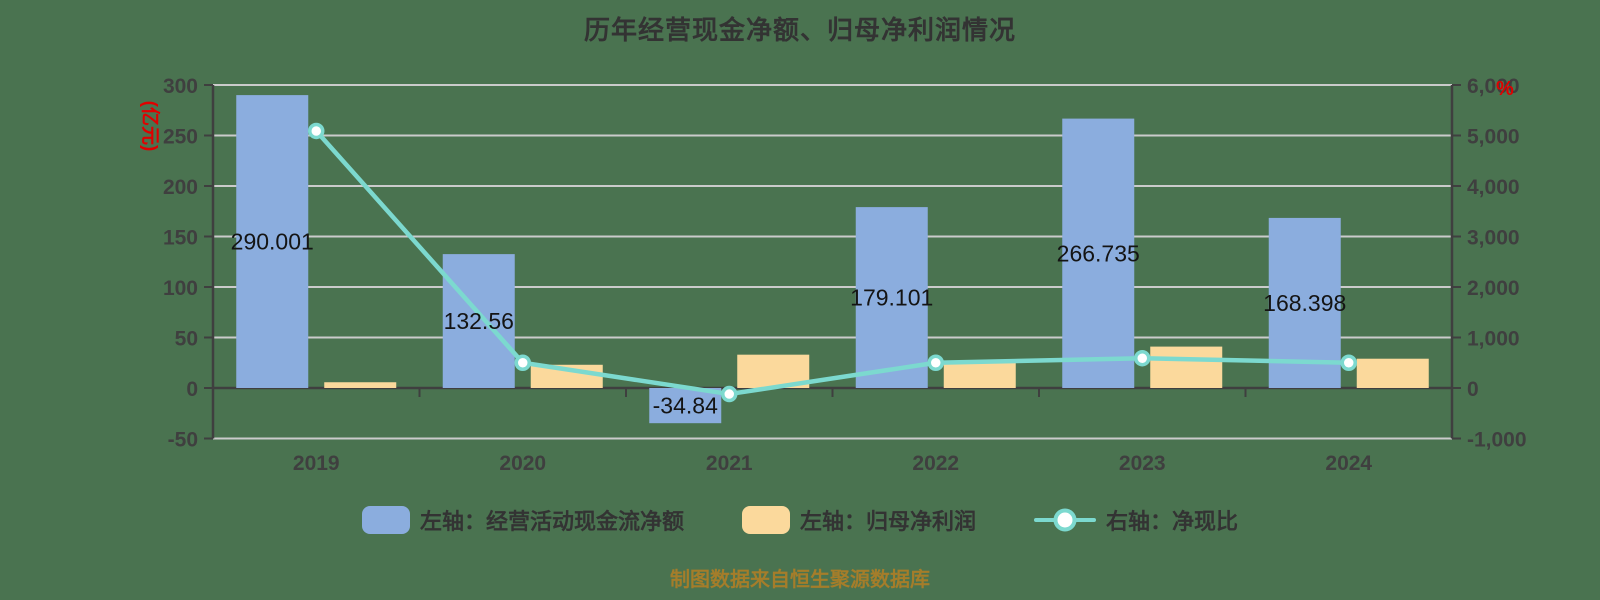 The height and width of the screenshot is (600, 1600). I want to click on legend-item-net-profit: 左轴：归母净利润, so click(858, 520).